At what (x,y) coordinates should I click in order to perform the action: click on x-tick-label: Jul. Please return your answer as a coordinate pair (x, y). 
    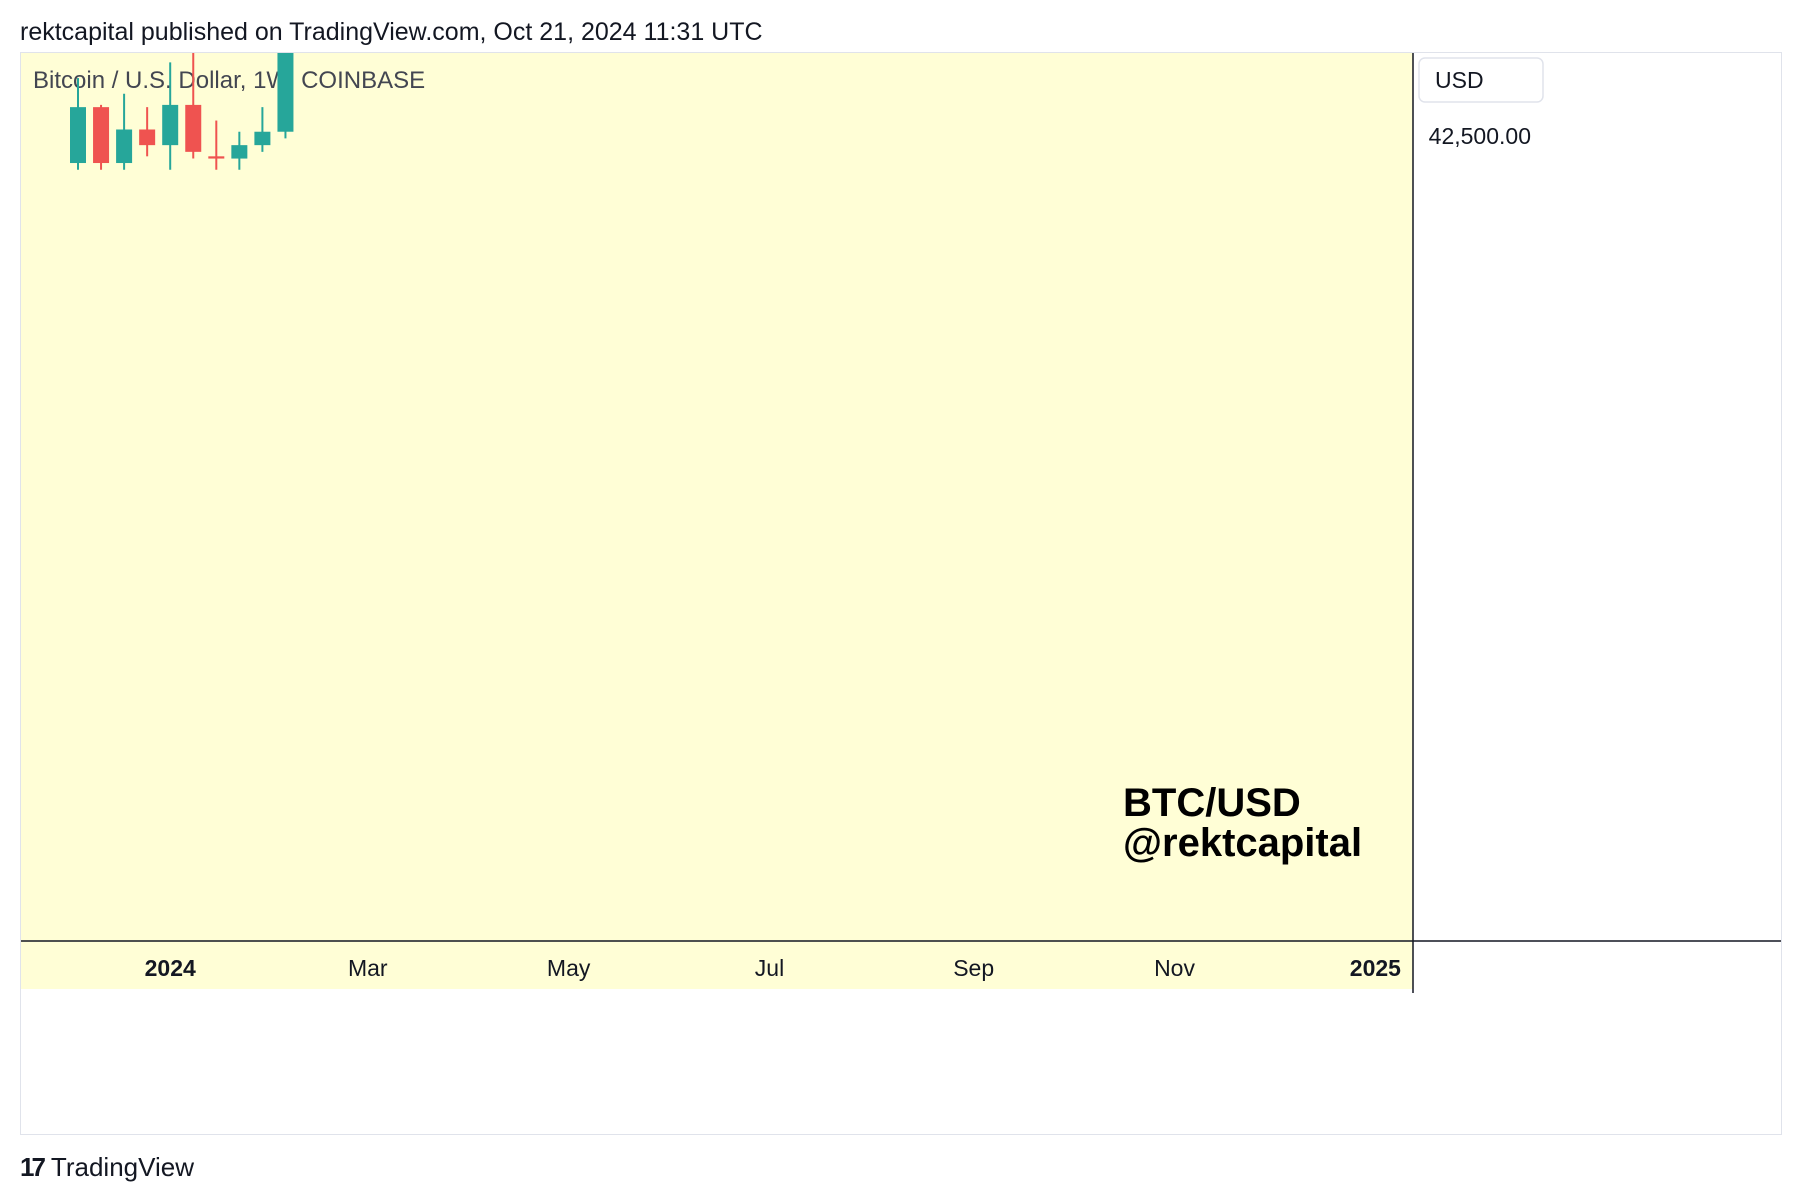
    Looking at the image, I should click on (769, 968).